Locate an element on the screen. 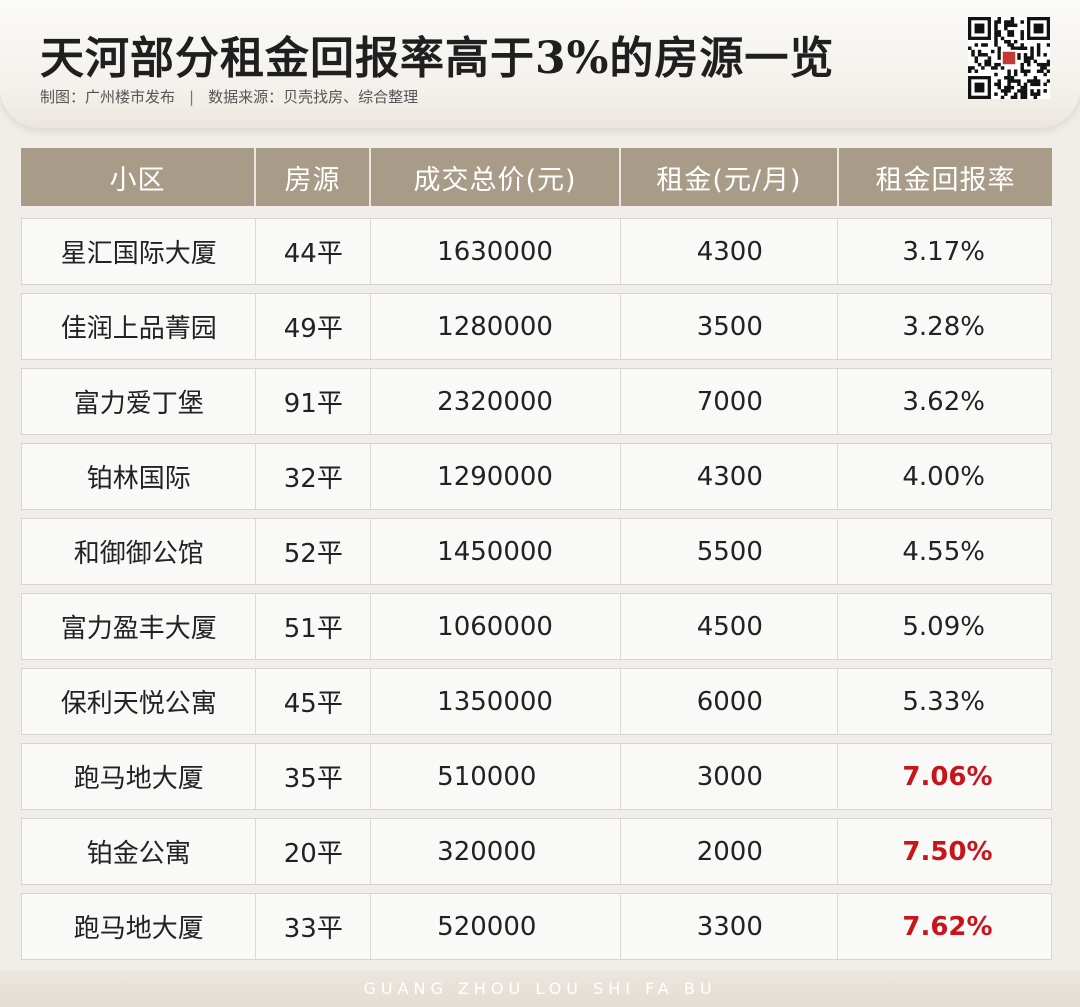 Image resolution: width=1080 pixels, height=1007 pixels. rent-cell: 5500 is located at coordinates (730, 551).